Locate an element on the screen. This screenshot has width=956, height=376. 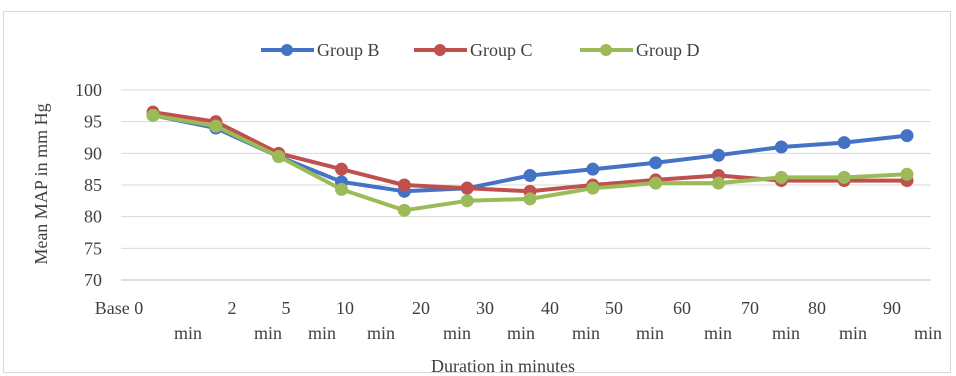
legend-label: Group C is located at coordinates (501, 50).